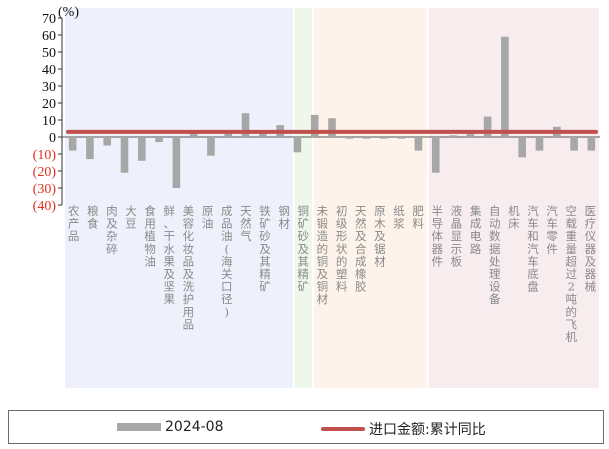 The height and width of the screenshot is (449, 609). I want to click on x-category-label: 空载重量超过 2 吨的飞机, so click(572, 274).